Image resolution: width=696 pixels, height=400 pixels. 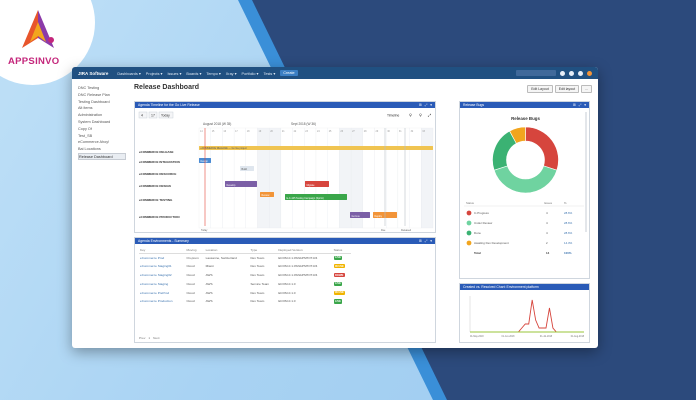 I want to click on menu-portfolio: Portfolio ▾, so click(x=250, y=73).